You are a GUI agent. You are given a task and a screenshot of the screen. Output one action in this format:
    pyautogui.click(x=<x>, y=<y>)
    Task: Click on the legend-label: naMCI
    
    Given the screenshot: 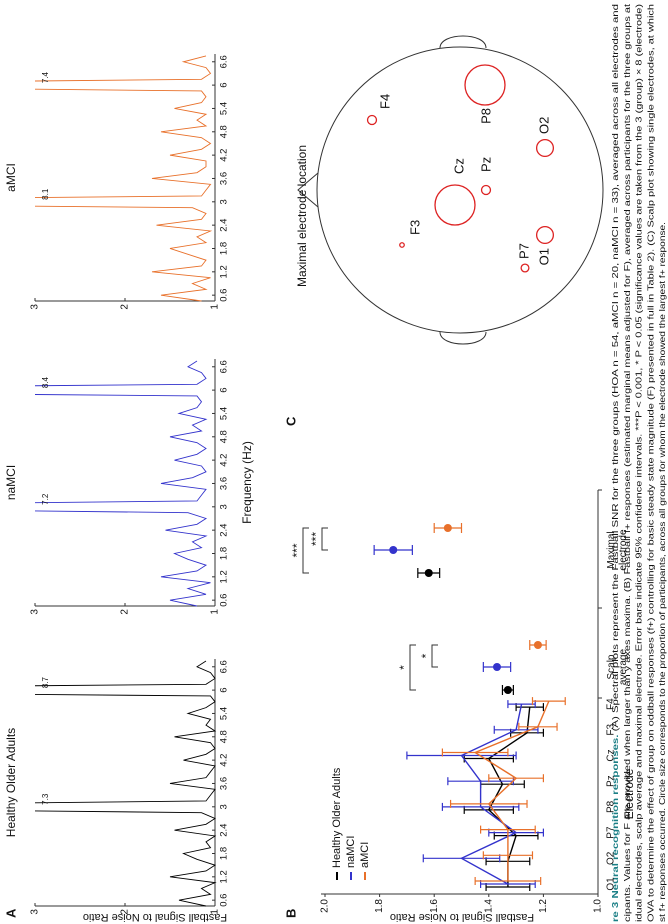 What is the action you would take?
    pyautogui.click(x=351, y=852)
    